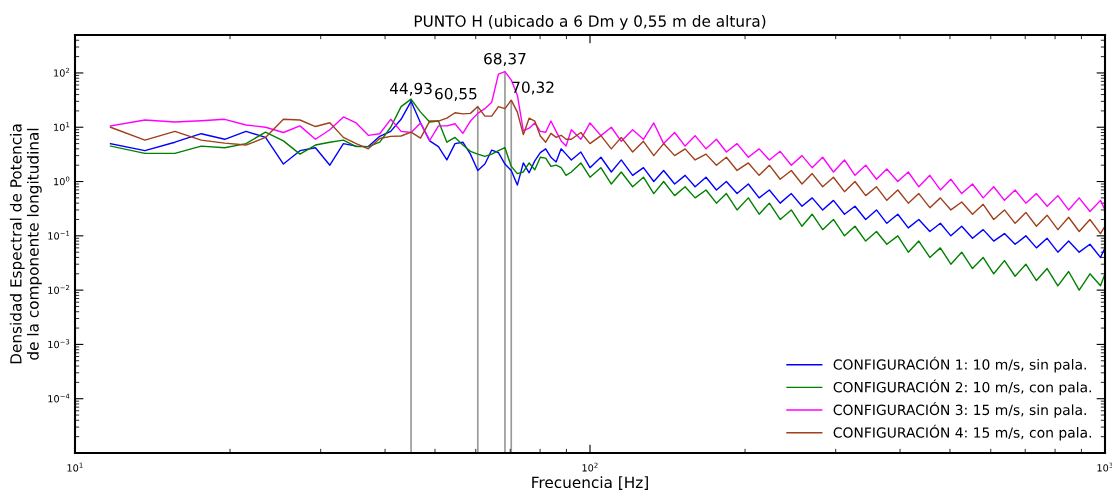 Image resolution: width=1112 pixels, height=493 pixels. I want to click on y-tick-label: 10$^{−3}$, so click(59, 344).